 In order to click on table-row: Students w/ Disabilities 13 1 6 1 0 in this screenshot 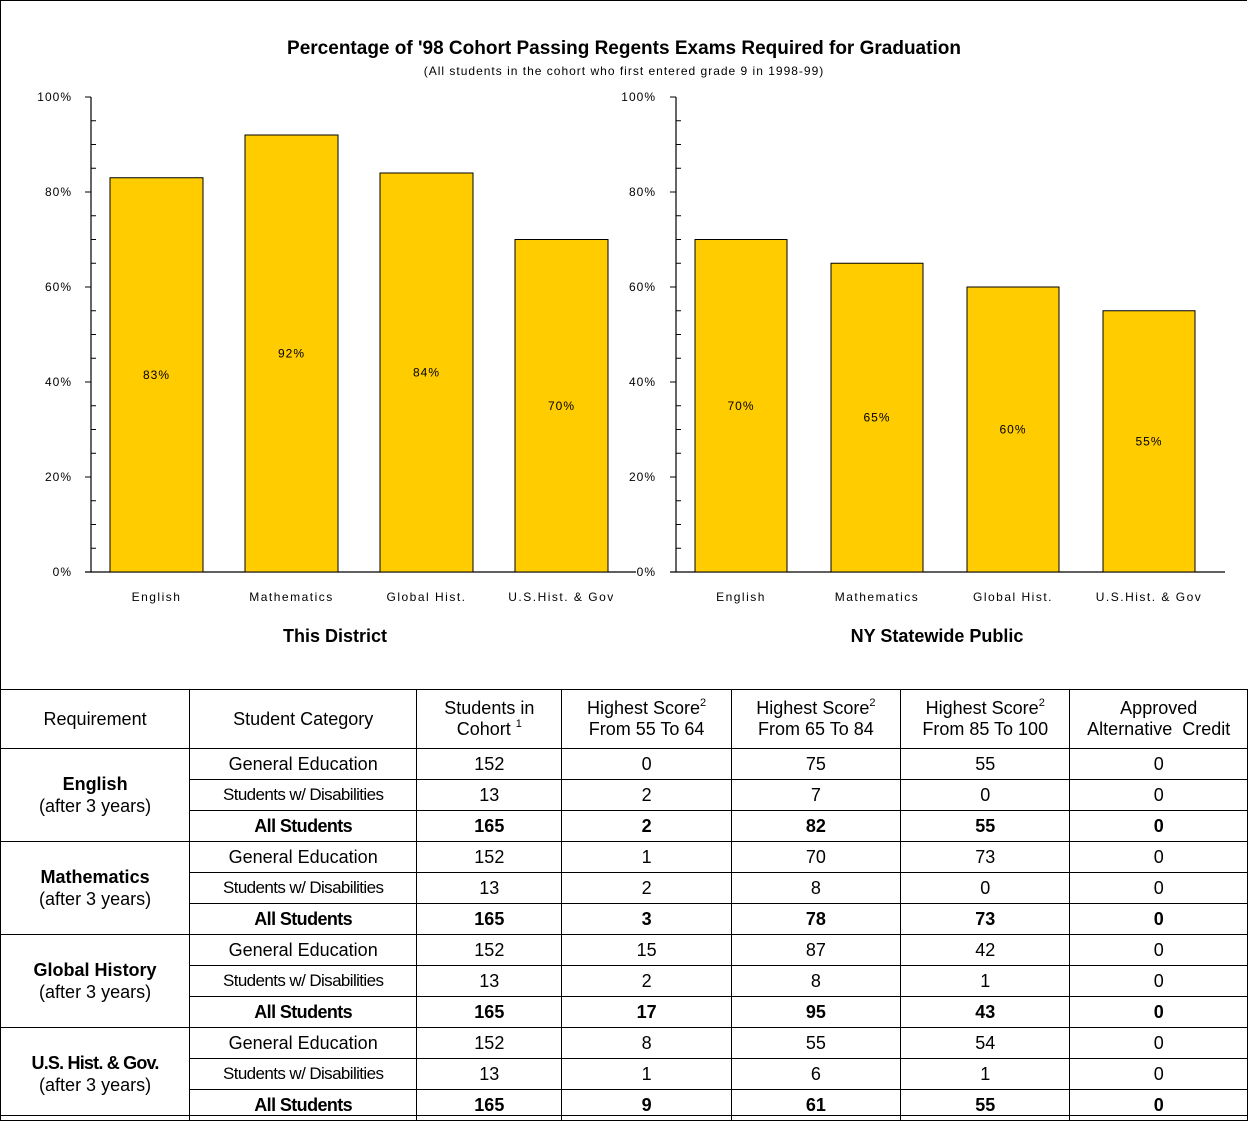, I will do `click(624, 1074)`.